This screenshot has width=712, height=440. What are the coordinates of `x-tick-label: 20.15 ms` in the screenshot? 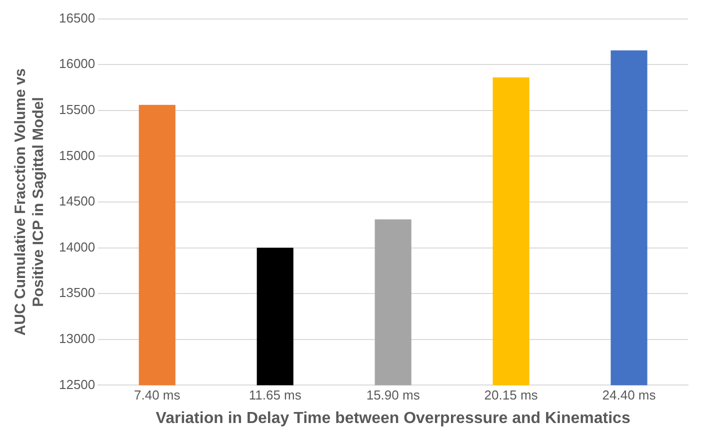 It's located at (511, 395).